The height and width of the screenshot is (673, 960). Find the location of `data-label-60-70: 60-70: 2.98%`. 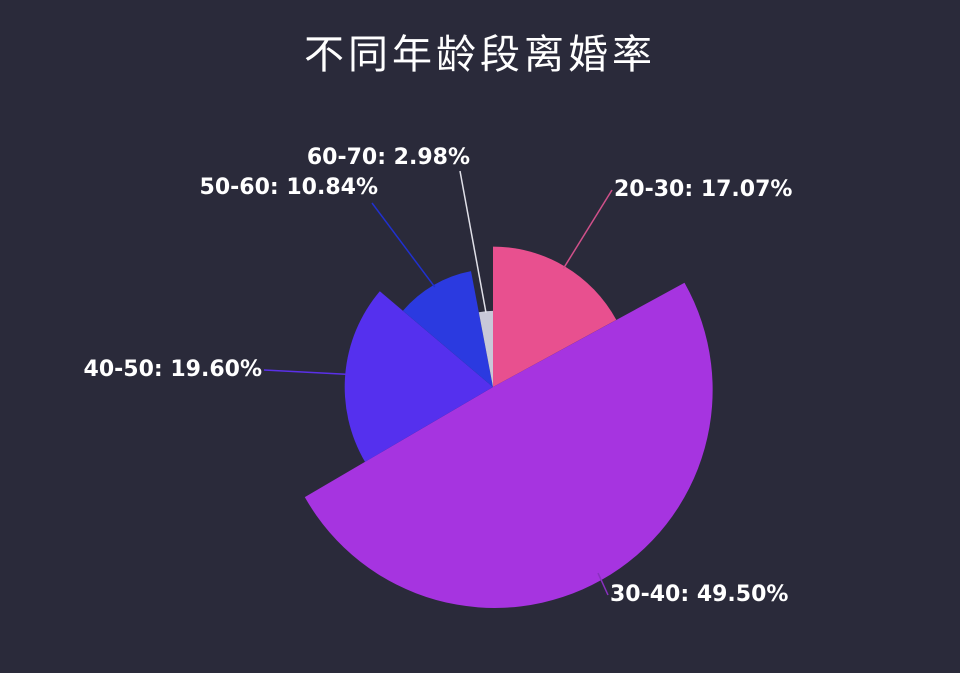

data-label-60-70: 60-70: 2.98% is located at coordinates (388, 157).